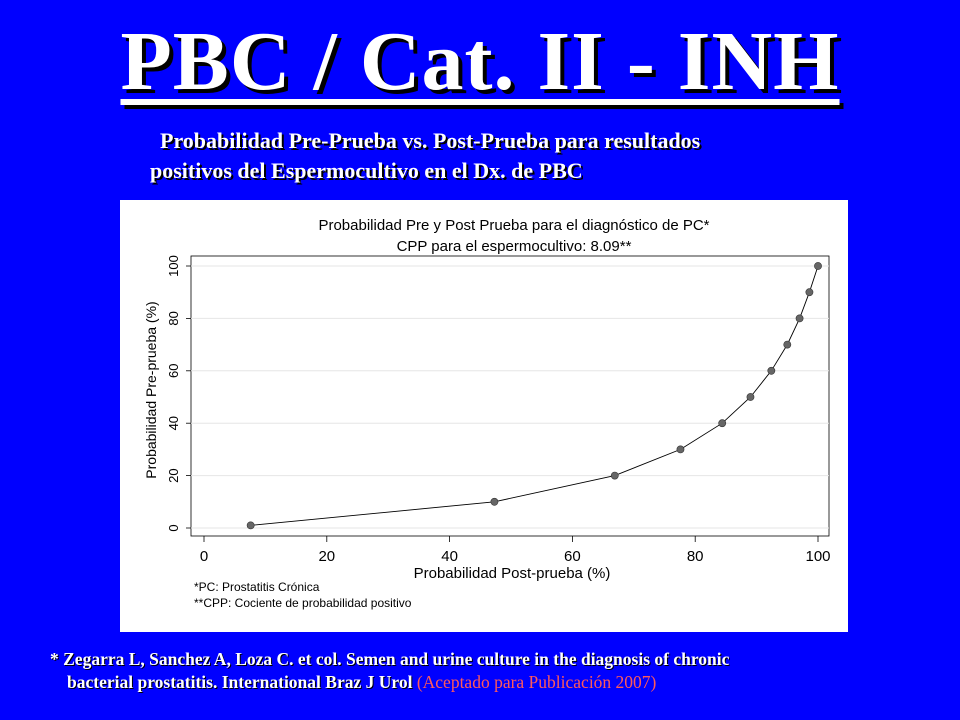 Image resolution: width=960 pixels, height=720 pixels. Describe the element at coordinates (173, 266) in the screenshot. I see `y-tick-label: 100` at that location.